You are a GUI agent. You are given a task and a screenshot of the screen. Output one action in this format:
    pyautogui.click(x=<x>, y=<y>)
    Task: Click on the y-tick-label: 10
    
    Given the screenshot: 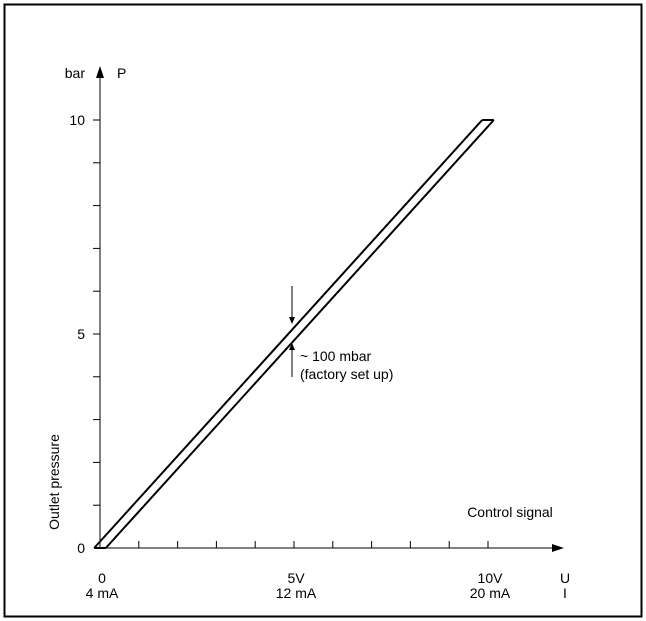 What is the action you would take?
    pyautogui.click(x=77, y=120)
    